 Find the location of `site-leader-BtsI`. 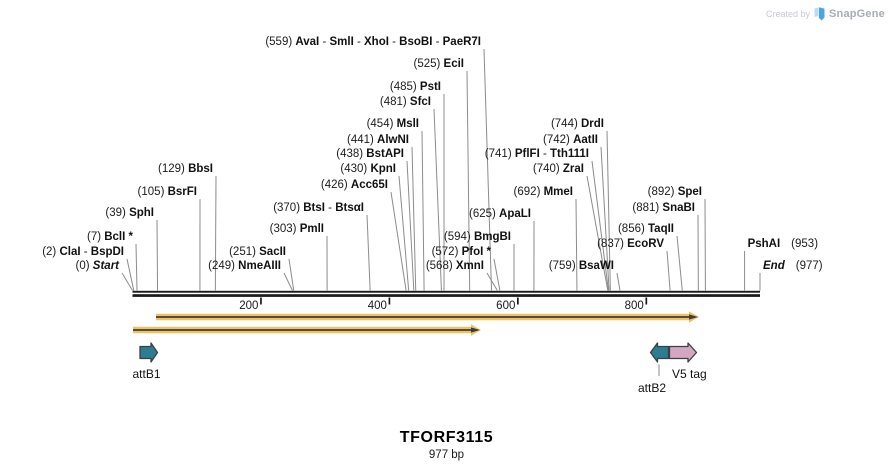

site-leader-BtsI is located at coordinates (368, 252).